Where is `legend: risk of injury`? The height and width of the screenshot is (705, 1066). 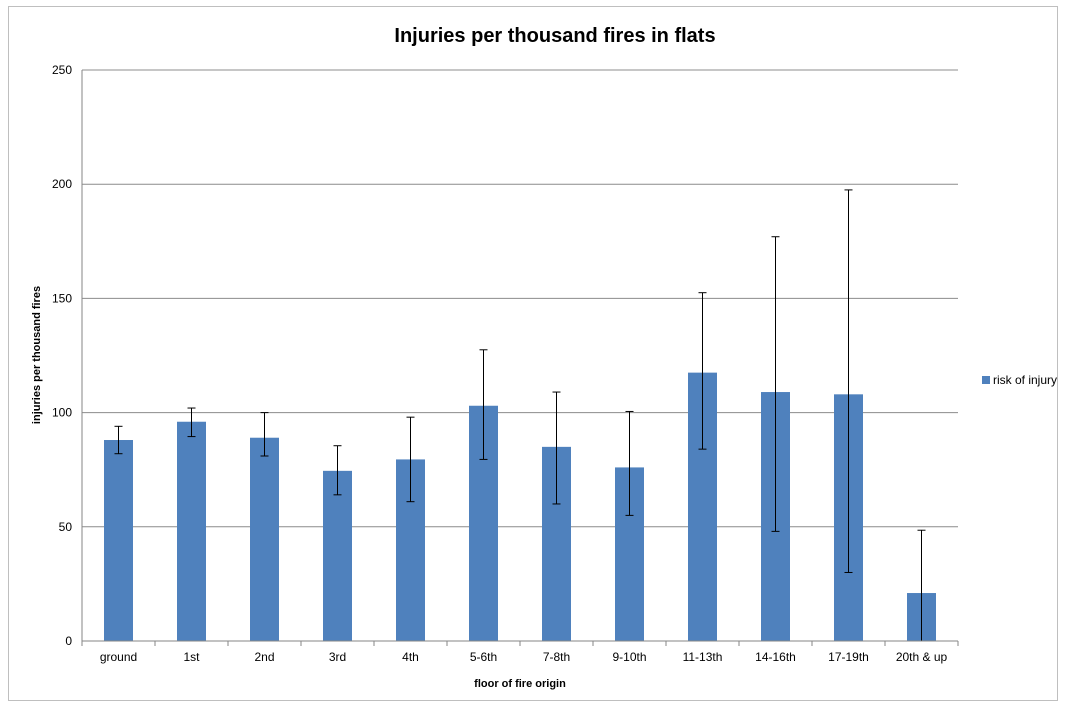 legend: risk of injury is located at coordinates (1019, 380).